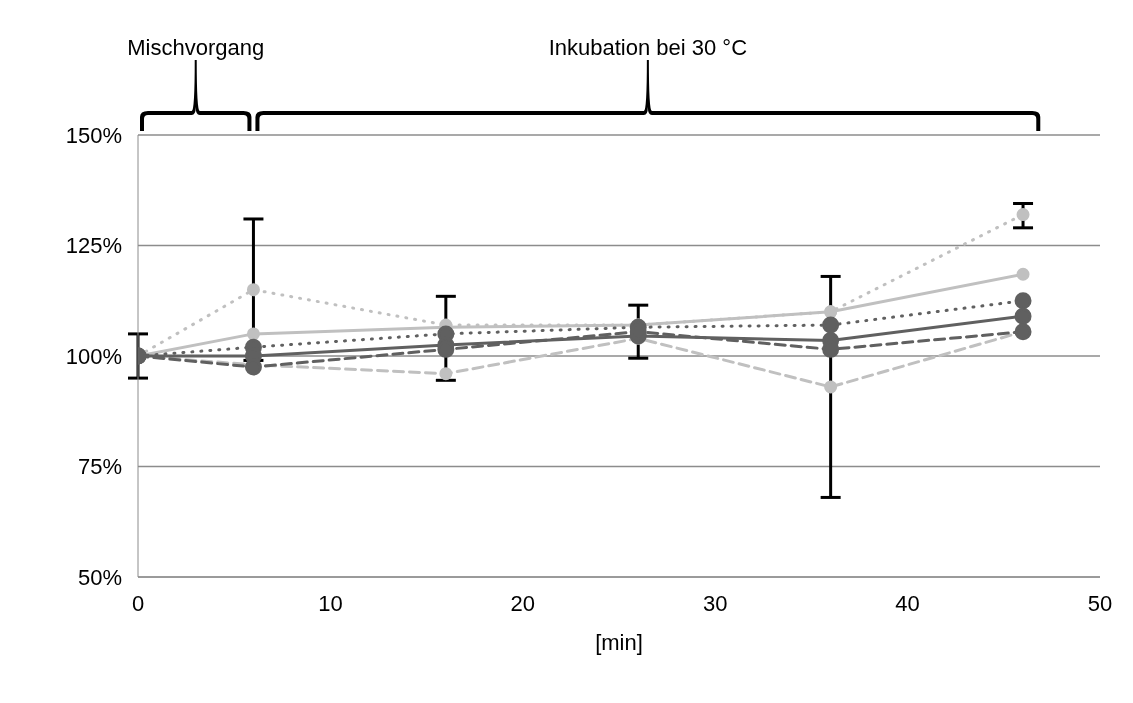 This screenshot has height=703, width=1133. I want to click on text: Inkubation bei 30 °C, so click(648, 47).